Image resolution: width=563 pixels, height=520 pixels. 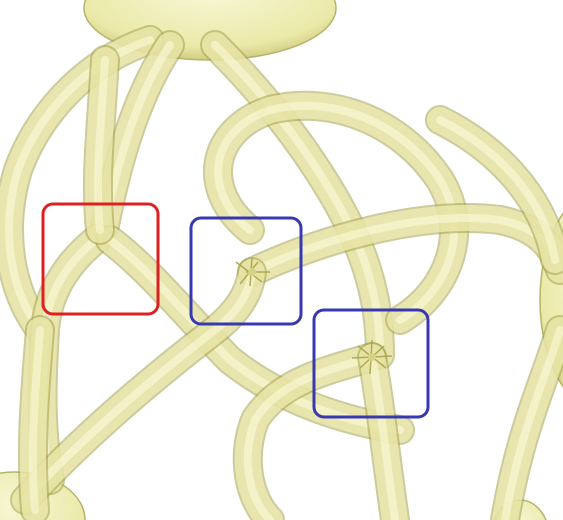 What do you see at coordinates (101, 145) in the screenshot?
I see `tube-left-vertical` at bounding box center [101, 145].